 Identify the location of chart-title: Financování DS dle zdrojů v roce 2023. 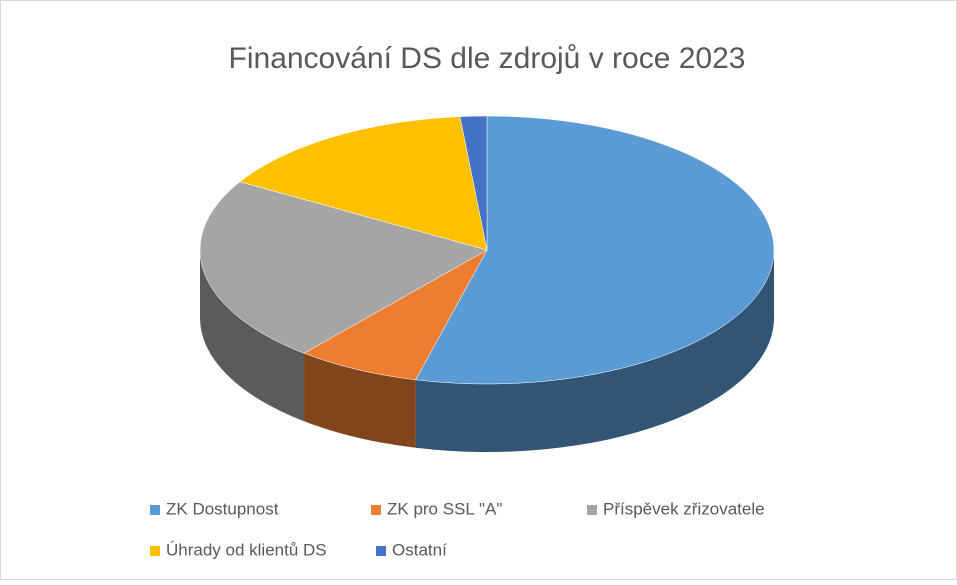
(487, 58).